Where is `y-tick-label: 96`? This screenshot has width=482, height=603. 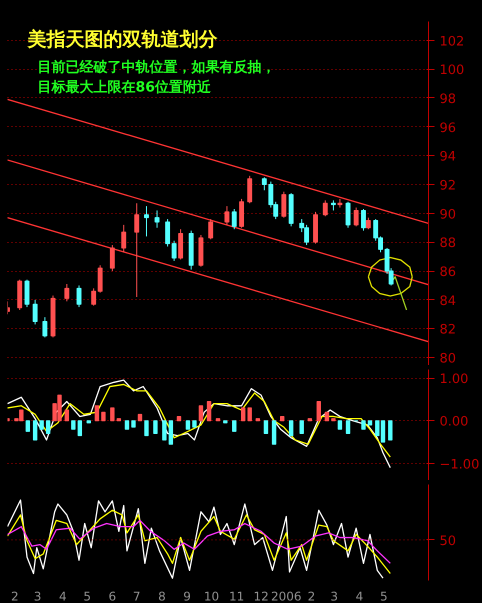
y-tick-label: 96 is located at coordinates (448, 128).